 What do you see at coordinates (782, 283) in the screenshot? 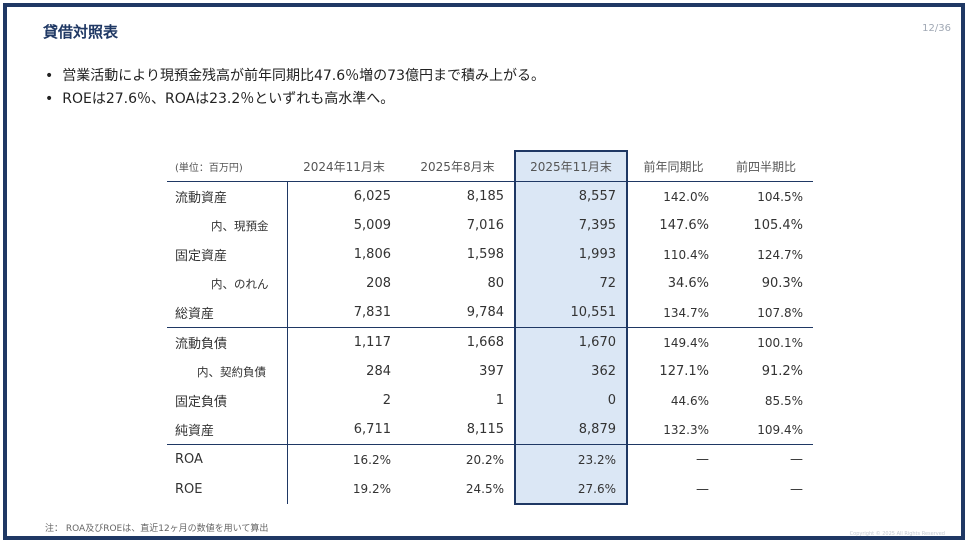
I see `cell-qoq: 90.3%` at bounding box center [782, 283].